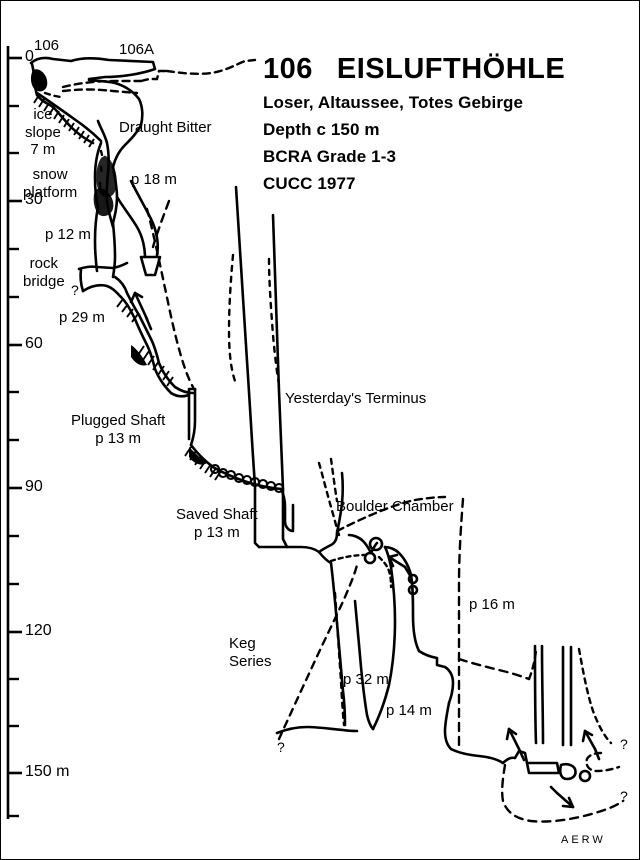 The image size is (640, 860). I want to click on surveyor-signature: AERW, so click(583, 840).